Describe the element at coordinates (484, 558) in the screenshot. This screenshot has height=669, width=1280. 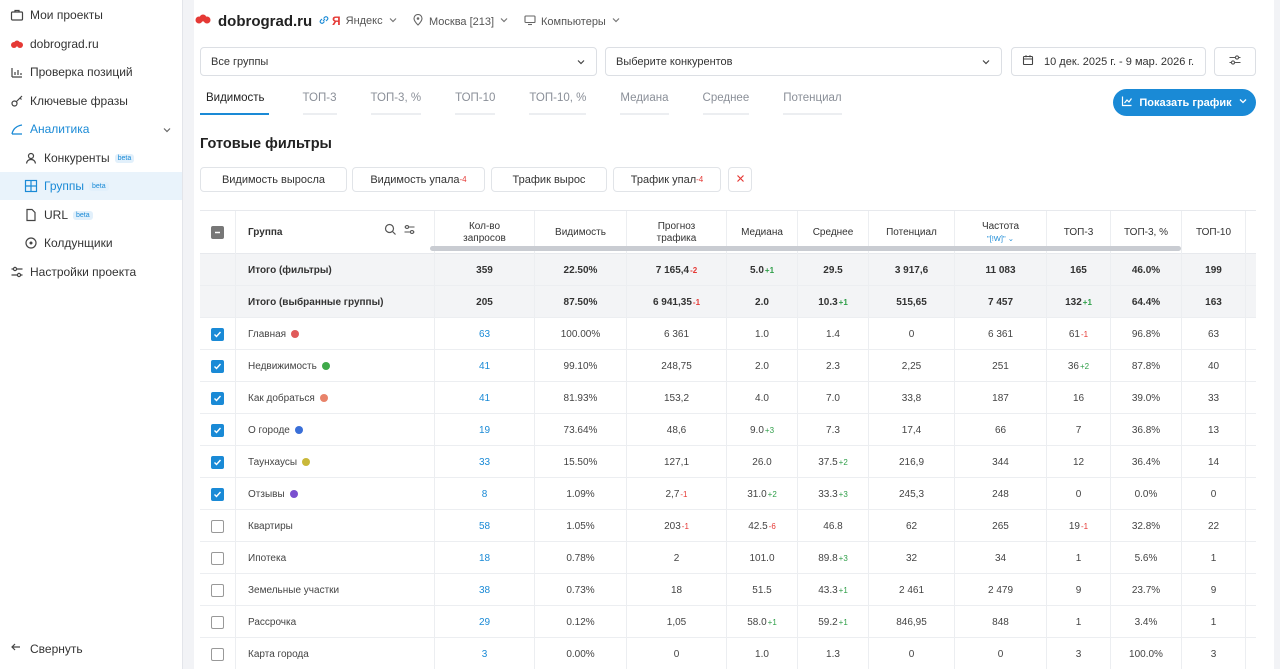
I see `queries-value: 18` at that location.